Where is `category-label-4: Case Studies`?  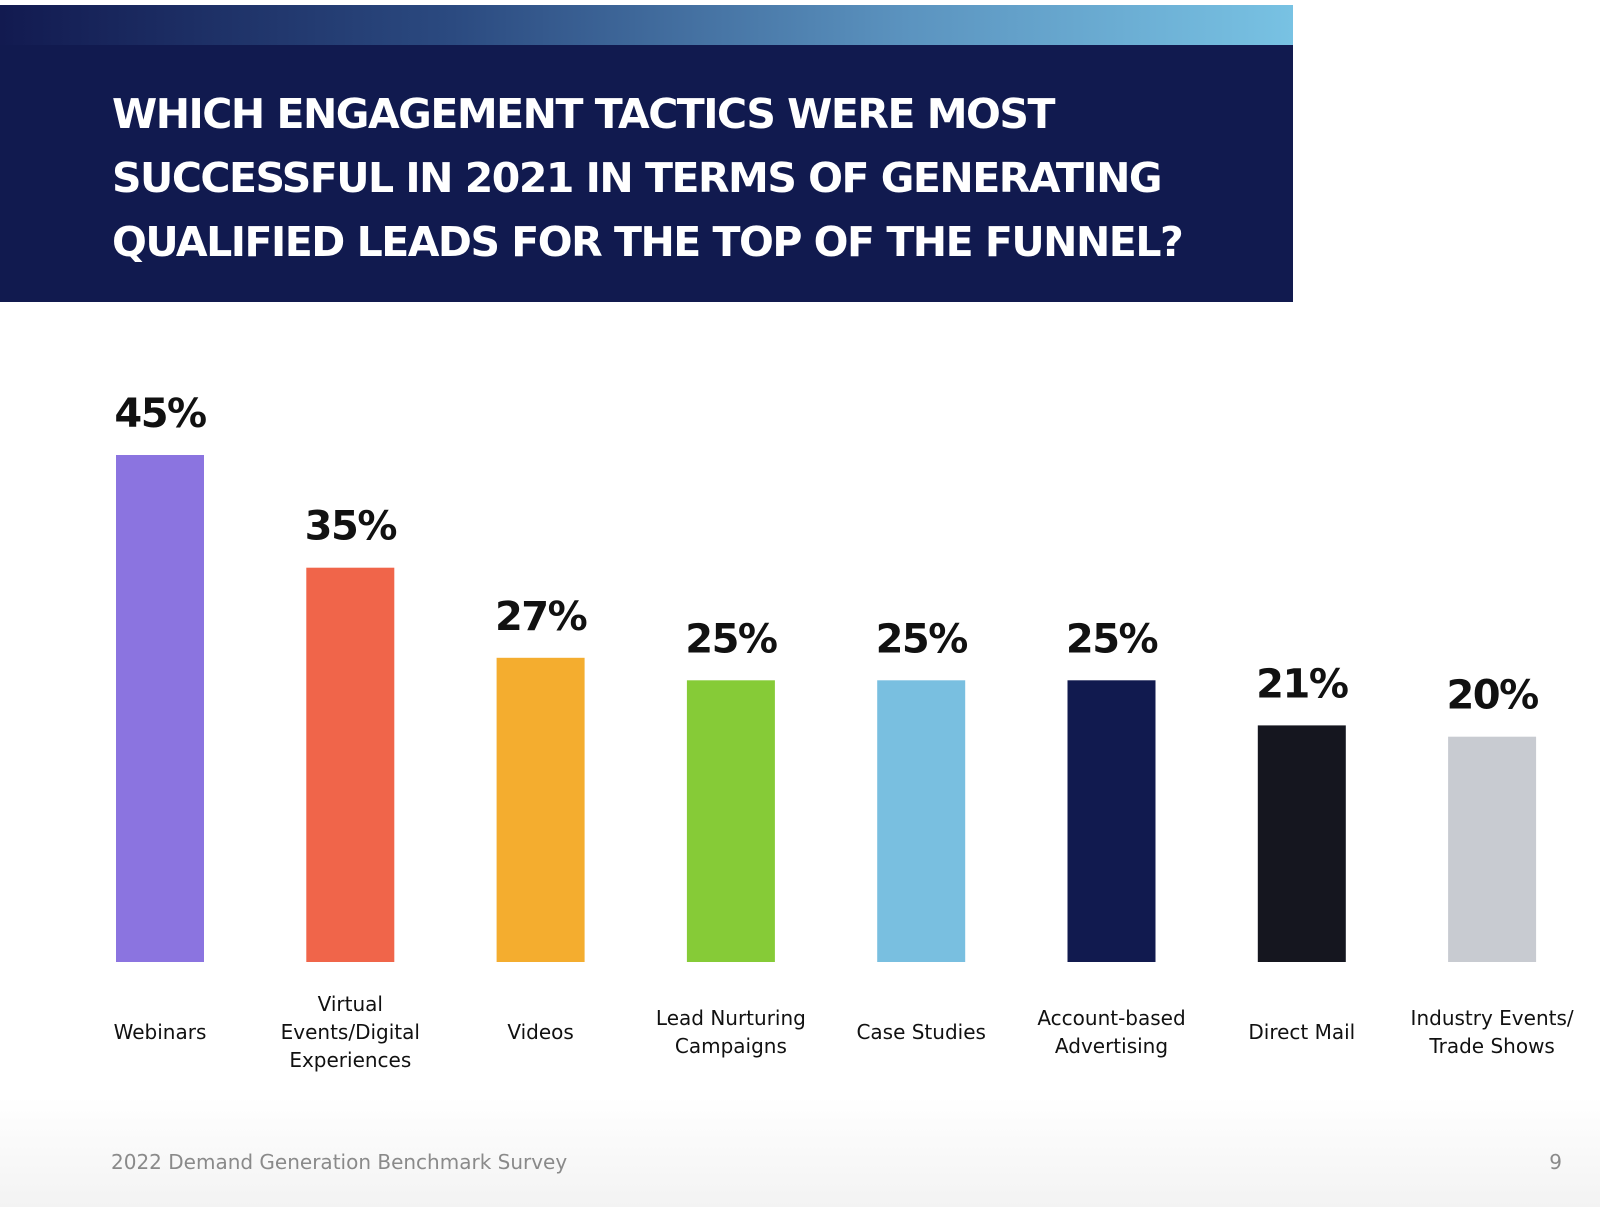
category-label-4: Case Studies is located at coordinates (921, 1032).